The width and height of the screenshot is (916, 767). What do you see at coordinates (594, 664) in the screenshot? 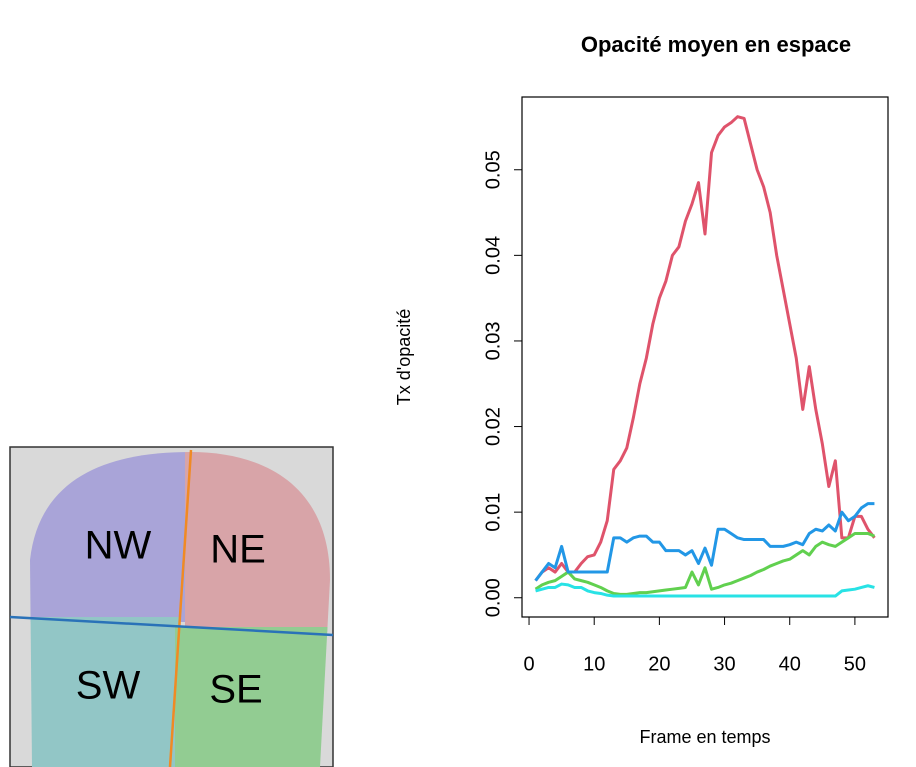
I see `x-tick-label: 10` at bounding box center [594, 664].